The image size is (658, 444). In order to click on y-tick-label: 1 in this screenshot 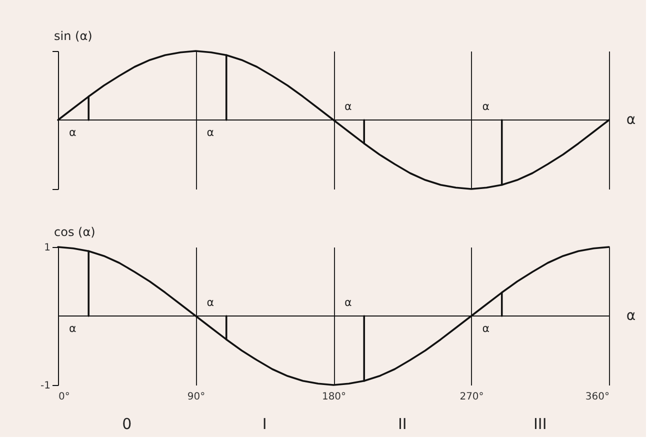, I will do `click(47, 248)`.